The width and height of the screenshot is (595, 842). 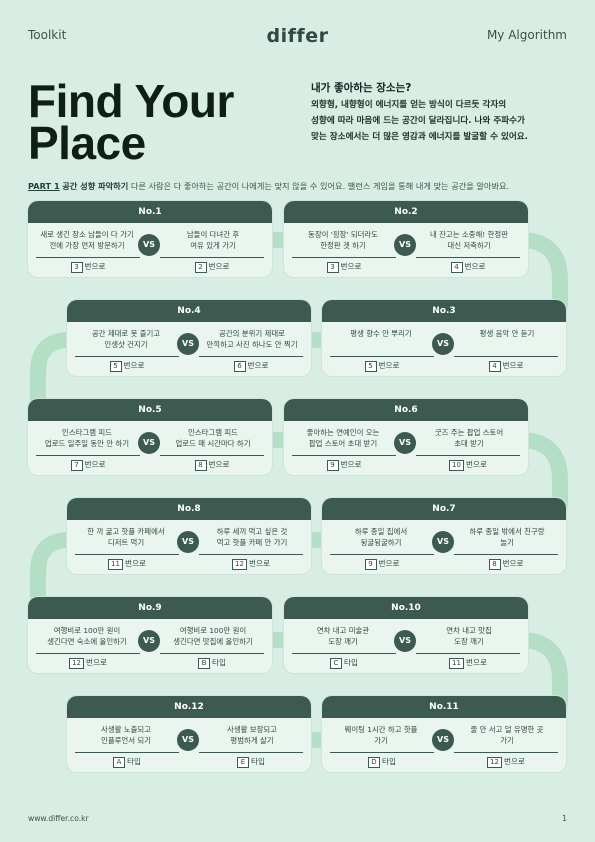 What do you see at coordinates (87, 143) in the screenshot?
I see `title-line-2: Place` at bounding box center [87, 143].